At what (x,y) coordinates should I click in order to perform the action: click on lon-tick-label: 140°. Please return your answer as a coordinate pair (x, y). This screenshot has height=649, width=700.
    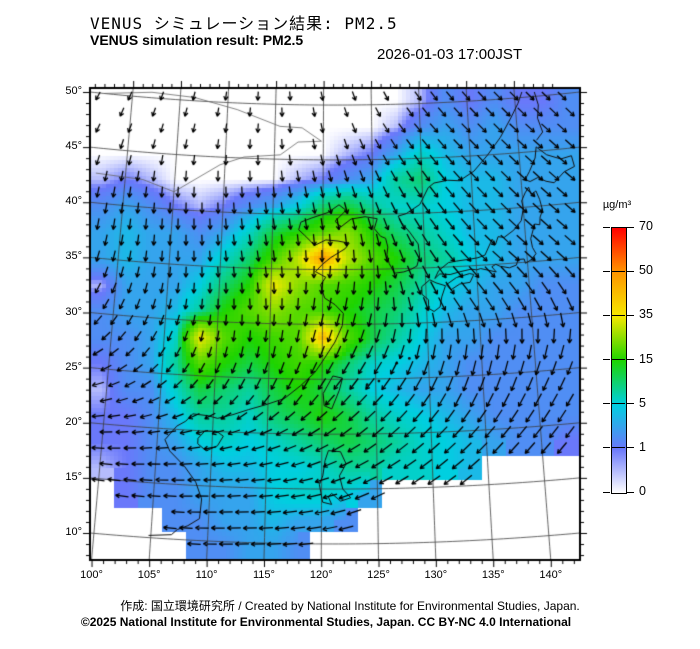
    Looking at the image, I should click on (551, 575).